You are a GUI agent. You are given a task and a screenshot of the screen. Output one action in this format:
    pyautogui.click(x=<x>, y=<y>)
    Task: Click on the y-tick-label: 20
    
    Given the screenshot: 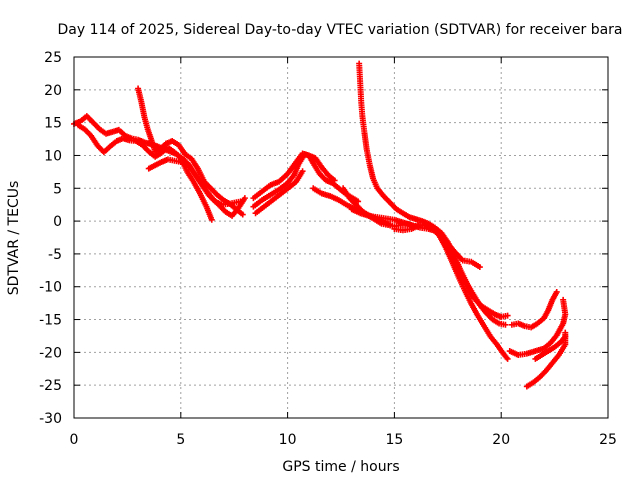 What is the action you would take?
    pyautogui.click(x=53, y=91)
    